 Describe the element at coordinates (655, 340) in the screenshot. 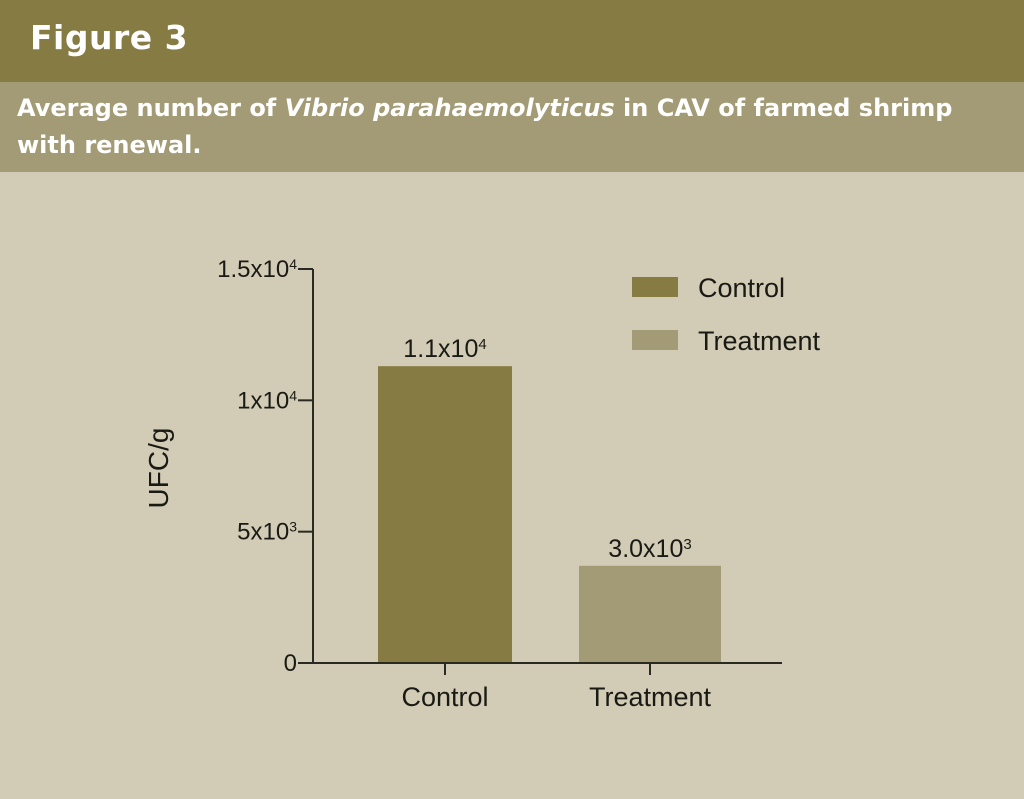

I see `legend-swatch-treatment` at that location.